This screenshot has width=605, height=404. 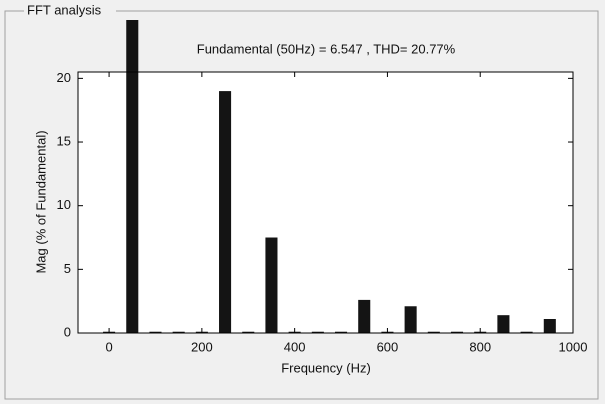 I want to click on y-tick-label: 15, so click(x=64, y=140).